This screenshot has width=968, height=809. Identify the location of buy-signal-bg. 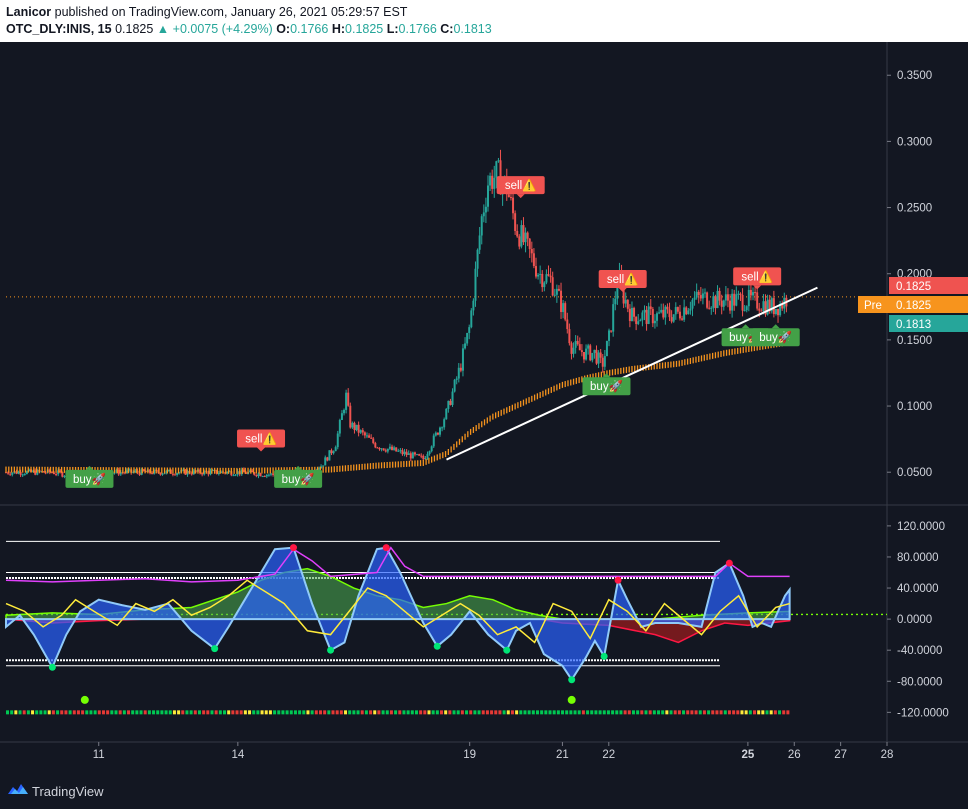
(775, 337).